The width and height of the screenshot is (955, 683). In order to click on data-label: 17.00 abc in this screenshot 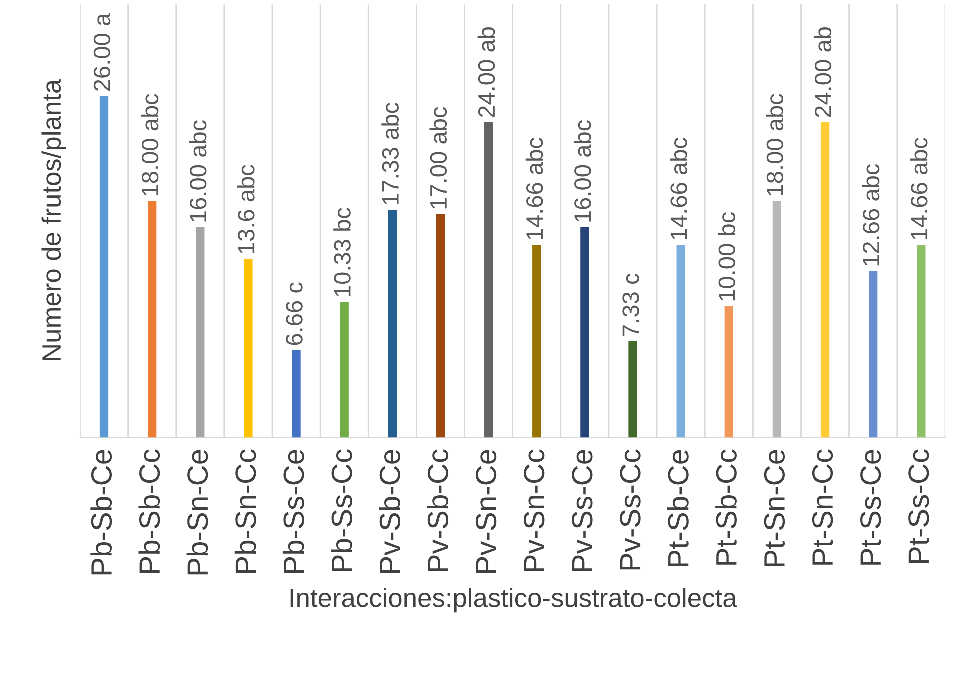, I will do `click(439, 158)`.